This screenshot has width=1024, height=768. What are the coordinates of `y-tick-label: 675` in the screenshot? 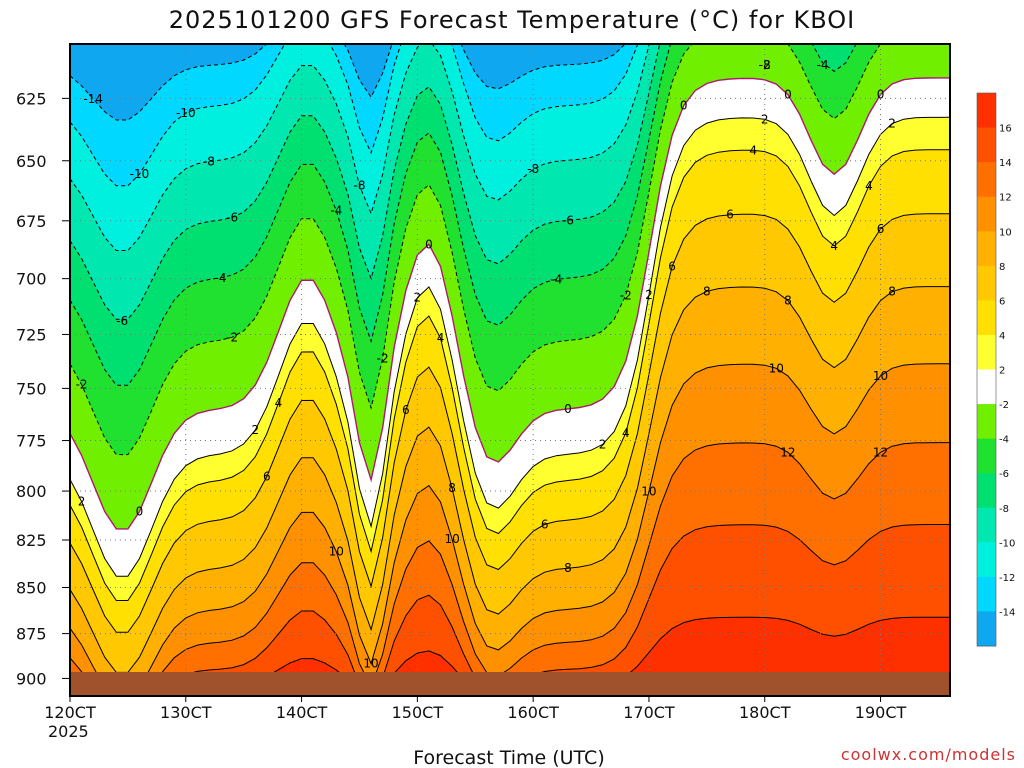 It's located at (31, 221).